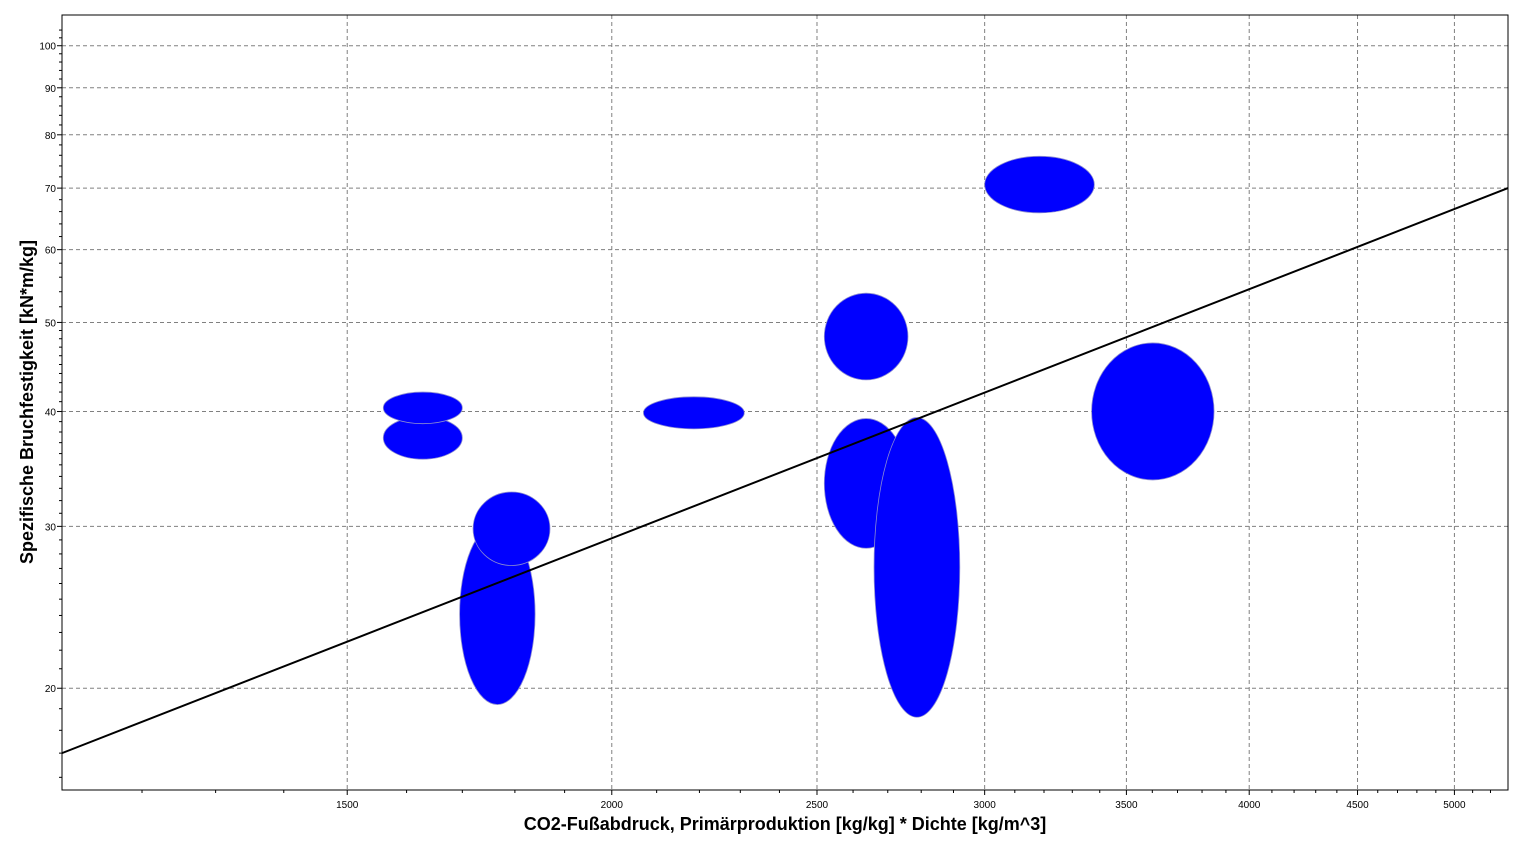 The width and height of the screenshot is (1523, 849). What do you see at coordinates (51, 189) in the screenshot?
I see `y-tick-label: 70` at bounding box center [51, 189].